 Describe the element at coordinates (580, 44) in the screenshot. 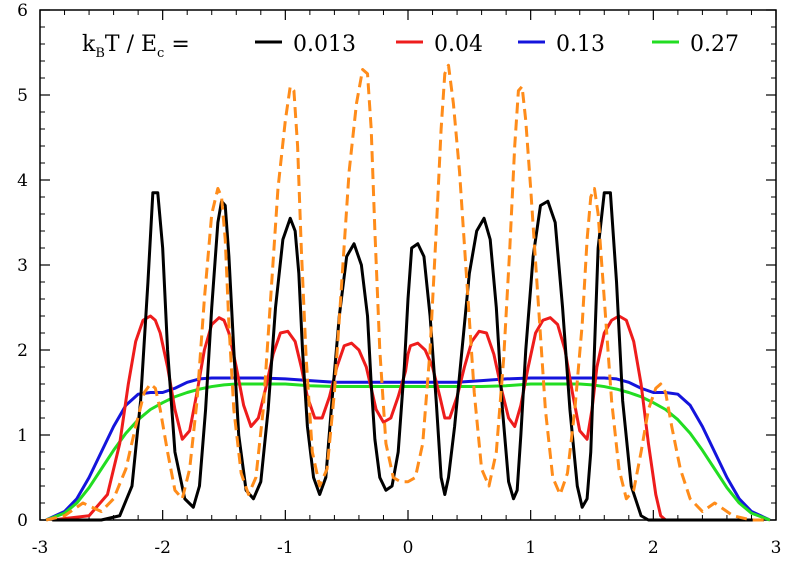

I see `legend-label: 0.13` at that location.